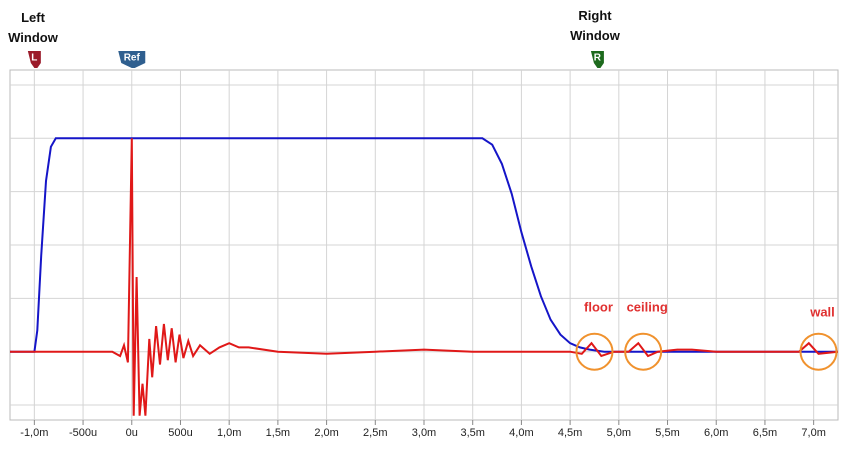 The width and height of the screenshot is (846, 451). Describe the element at coordinates (375, 433) in the screenshot. I see `x-tick-label: 2,5m` at that location.